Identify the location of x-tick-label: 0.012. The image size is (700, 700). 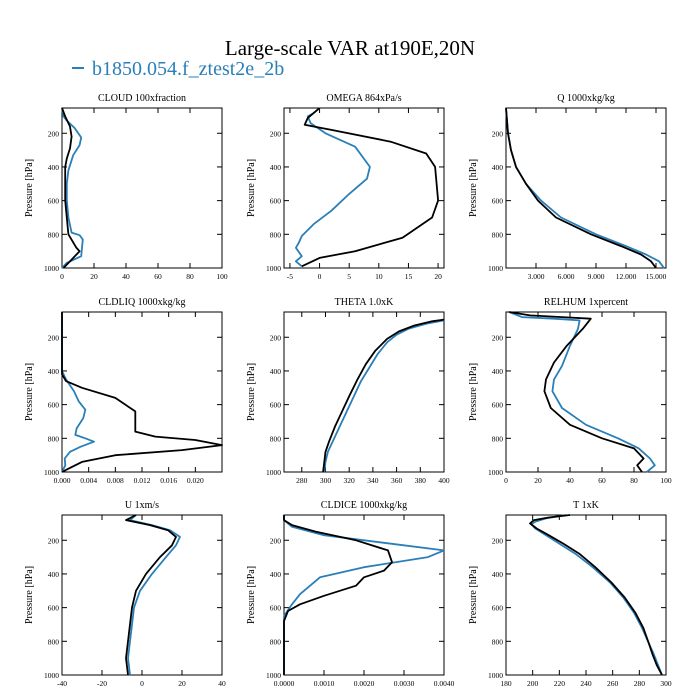
(142, 480).